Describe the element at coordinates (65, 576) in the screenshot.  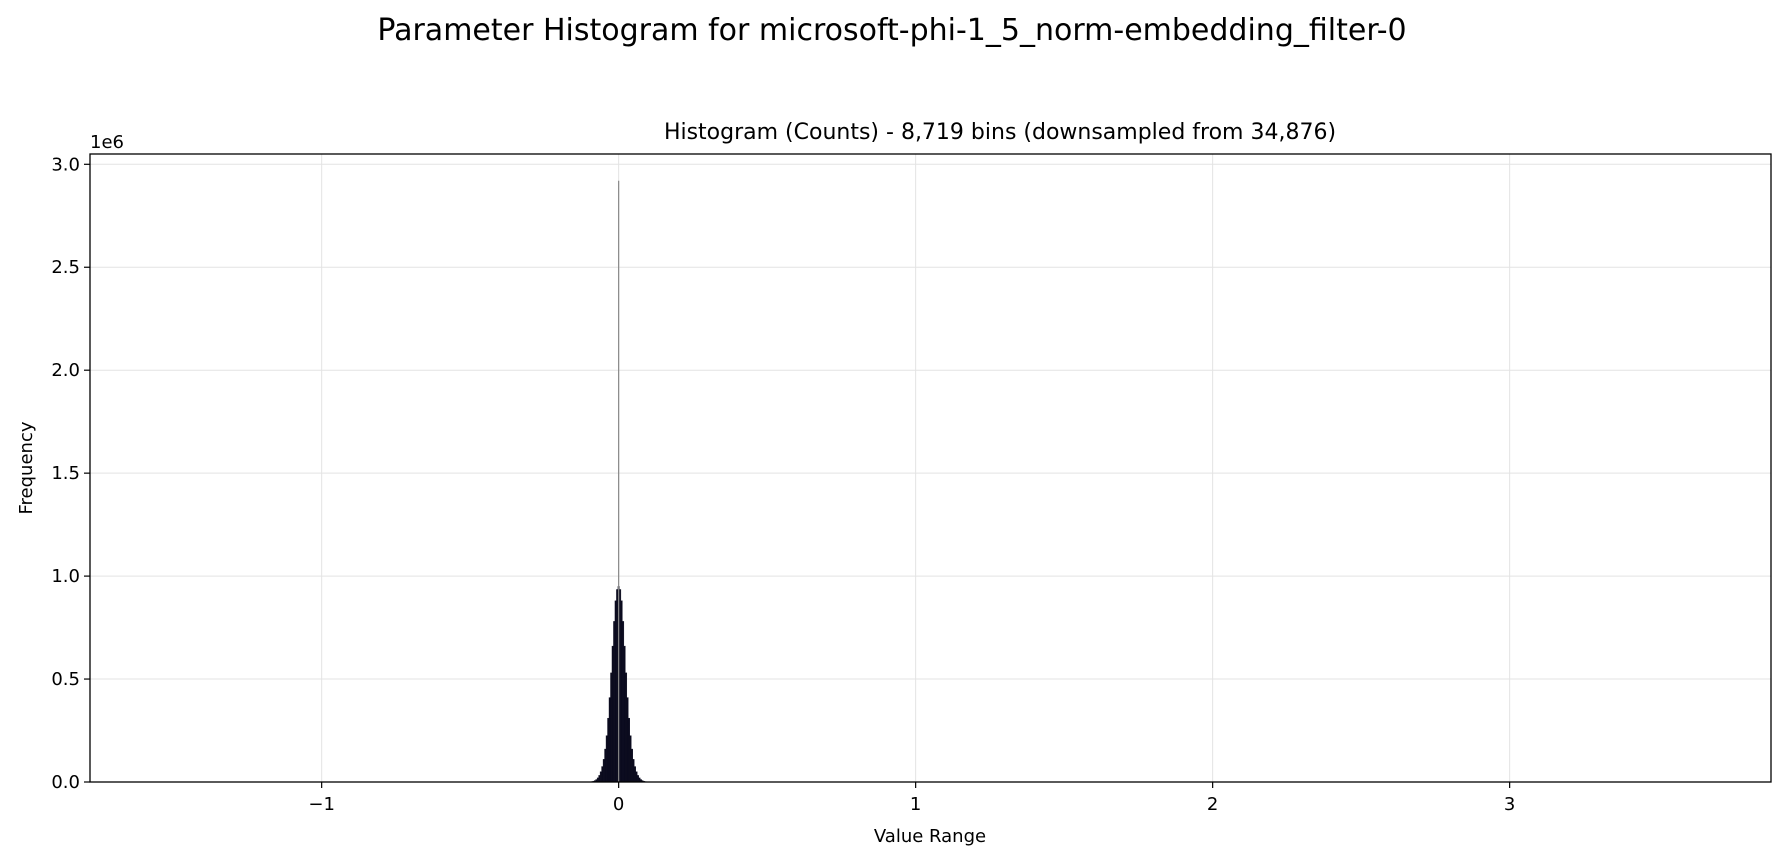
I see `y-tick-label: 1.0` at that location.